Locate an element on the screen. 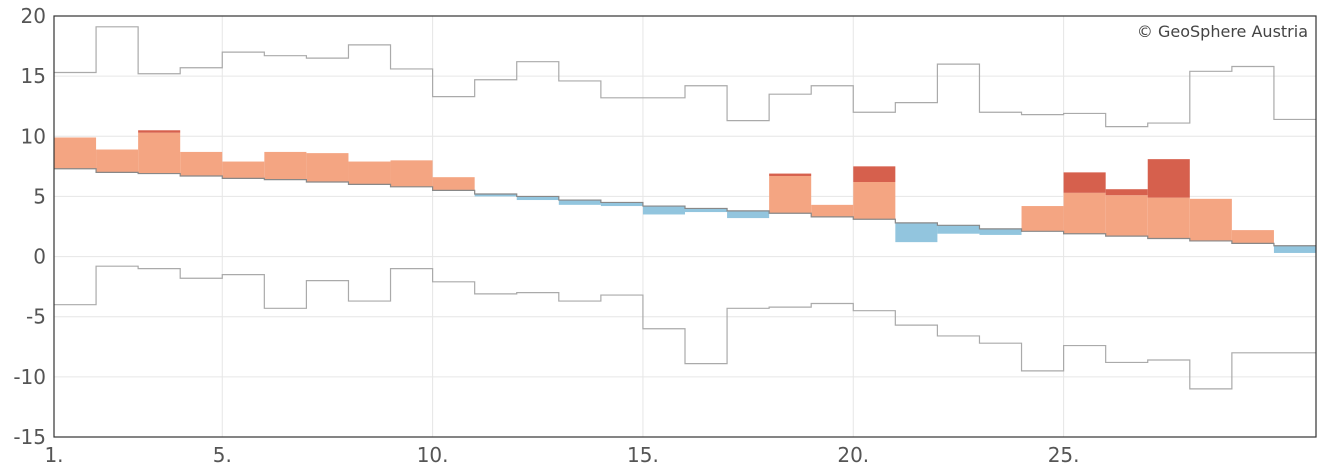  y-tick-label: 20 is located at coordinates (33, 16).